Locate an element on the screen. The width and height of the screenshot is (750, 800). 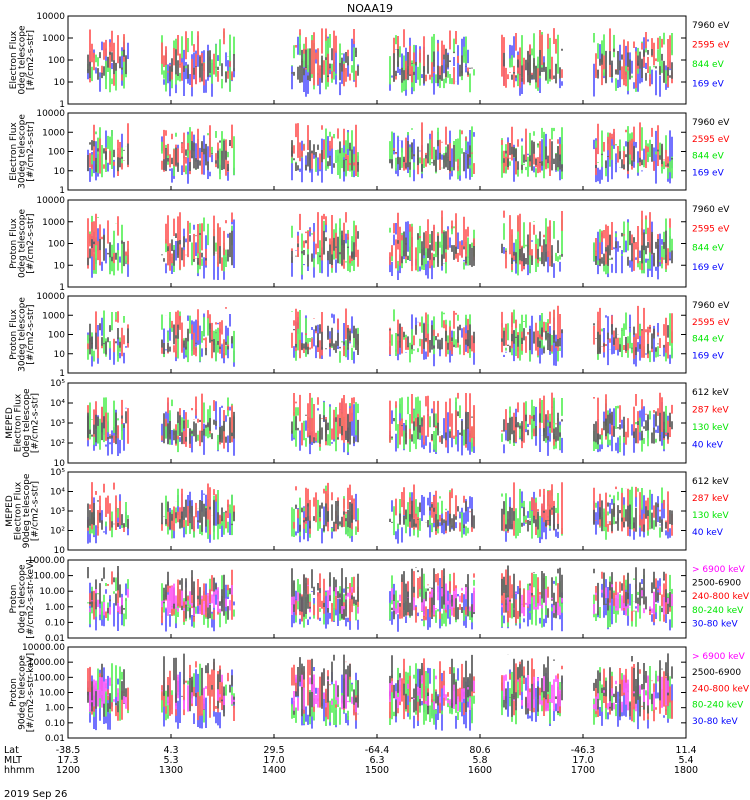
x-tick-label: 1600 is located at coordinates (480, 770).